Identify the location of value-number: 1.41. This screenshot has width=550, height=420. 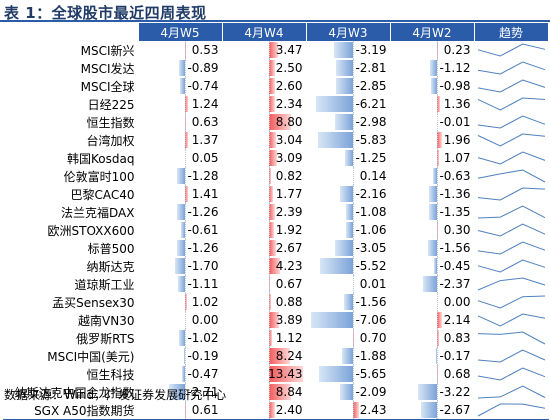
(205, 194).